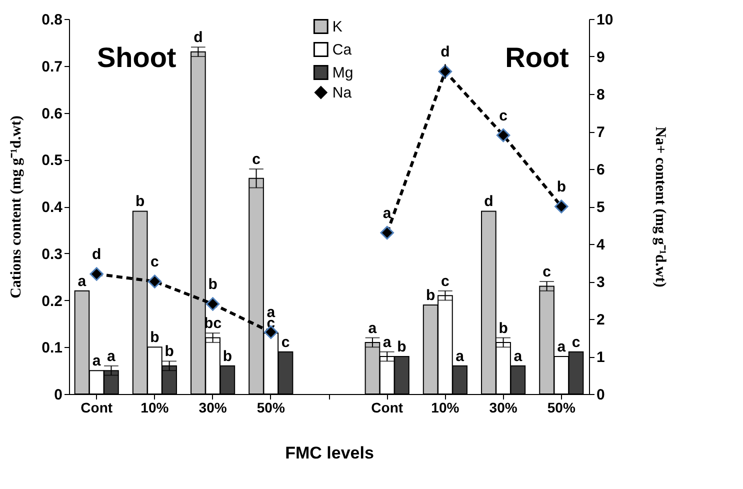  What do you see at coordinates (52, 113) in the screenshot?
I see `y-tick-label: 0.6` at bounding box center [52, 113].